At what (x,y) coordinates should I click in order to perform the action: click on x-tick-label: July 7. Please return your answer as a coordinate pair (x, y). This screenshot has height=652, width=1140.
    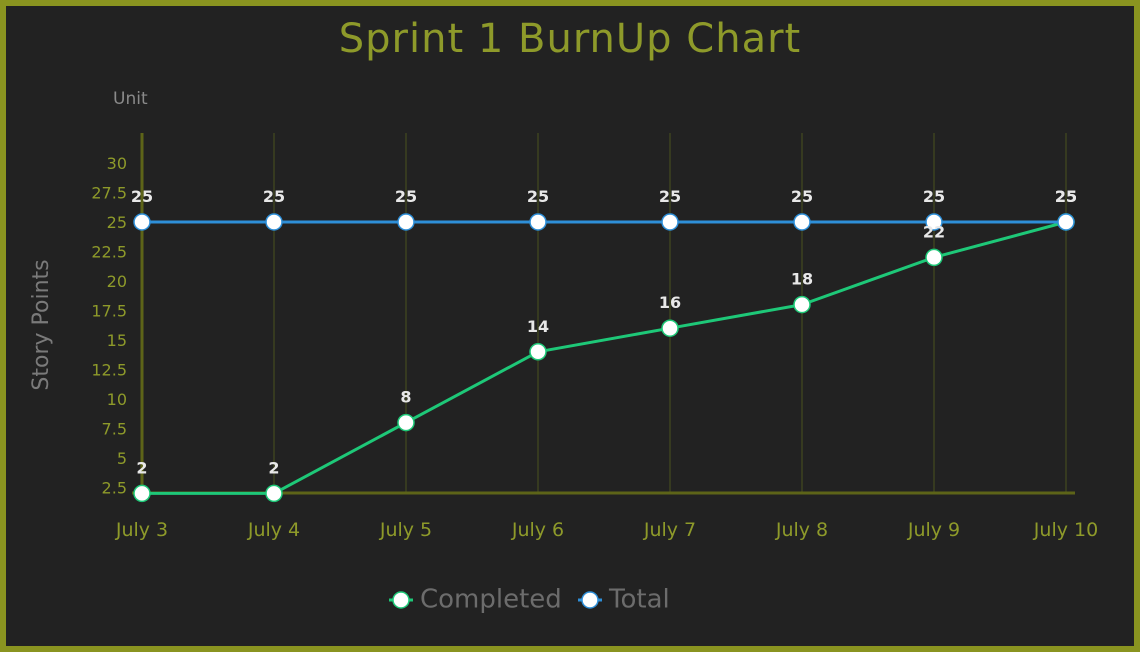
    Looking at the image, I should click on (669, 530).